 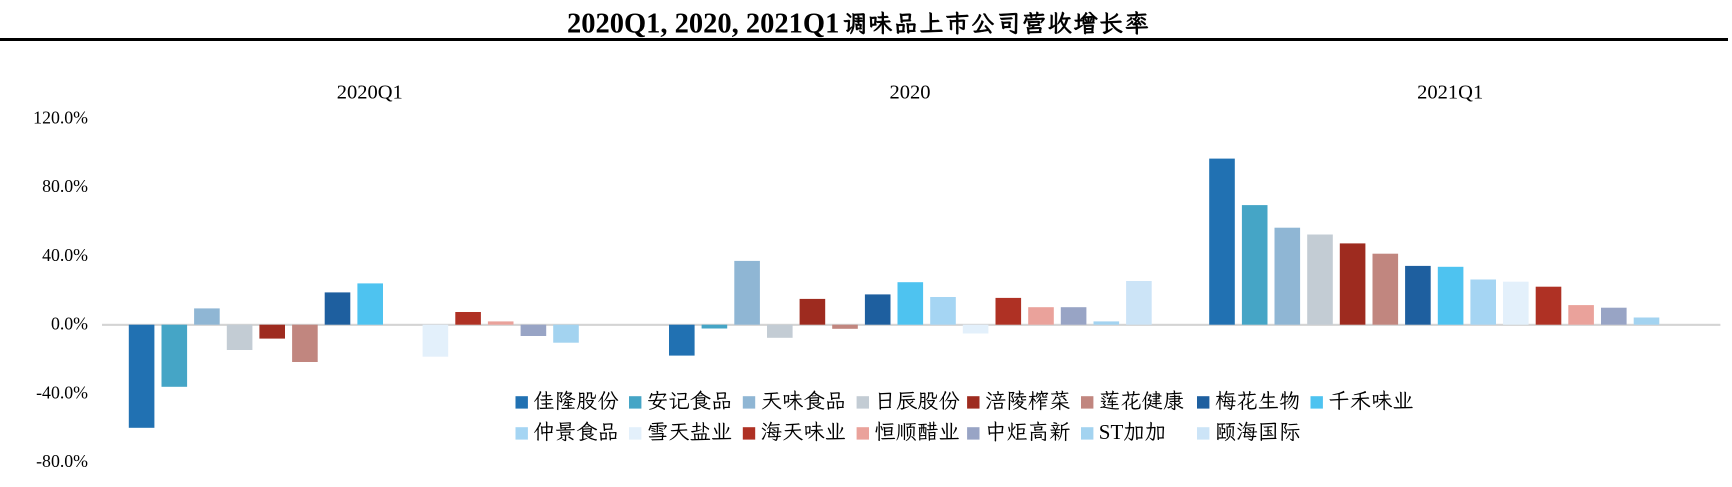 What do you see at coordinates (65, 255) in the screenshot?
I see `svg-text: 40.0%` at bounding box center [65, 255].